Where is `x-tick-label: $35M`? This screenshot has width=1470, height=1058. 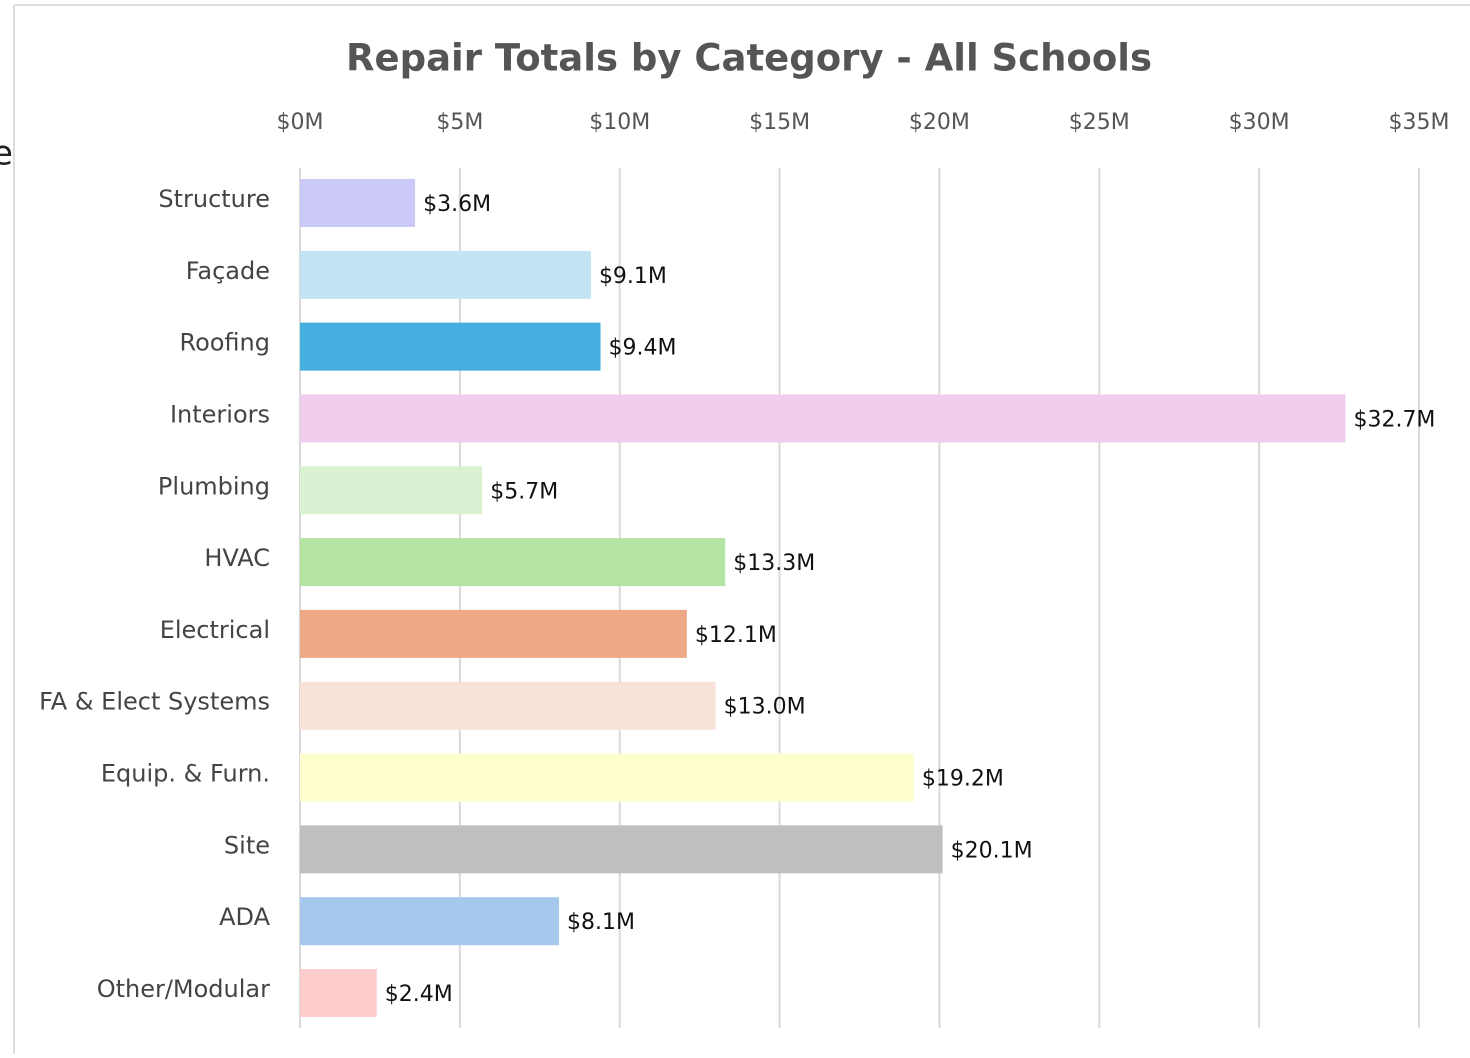 x-tick-label: $35M is located at coordinates (1419, 122).